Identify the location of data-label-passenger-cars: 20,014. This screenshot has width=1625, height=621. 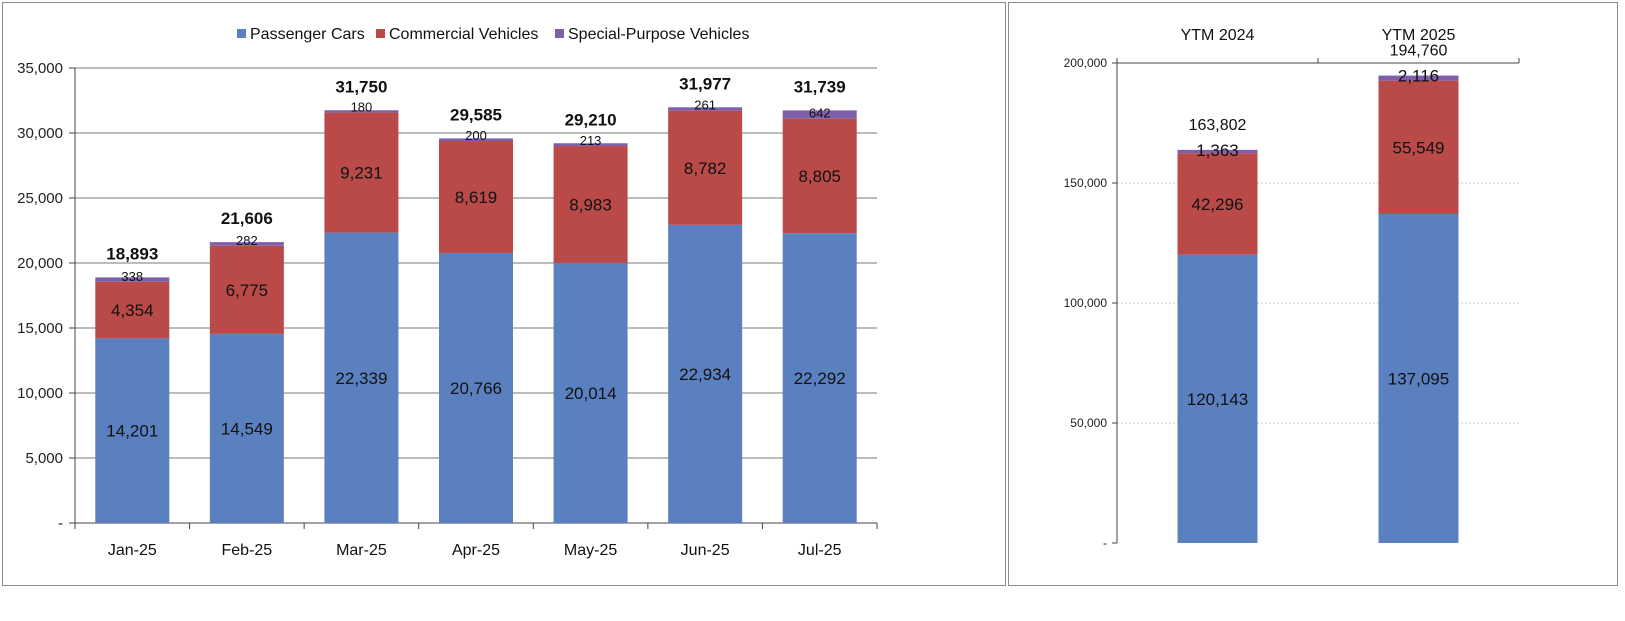
(591, 393).